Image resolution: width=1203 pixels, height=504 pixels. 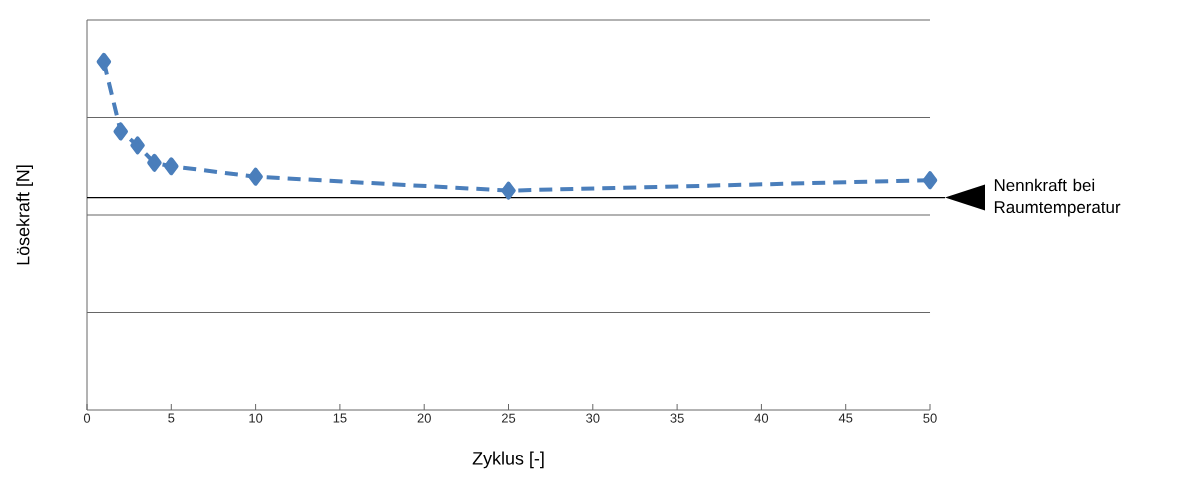 What do you see at coordinates (761, 418) in the screenshot?
I see `x-tick-label: 40` at bounding box center [761, 418].